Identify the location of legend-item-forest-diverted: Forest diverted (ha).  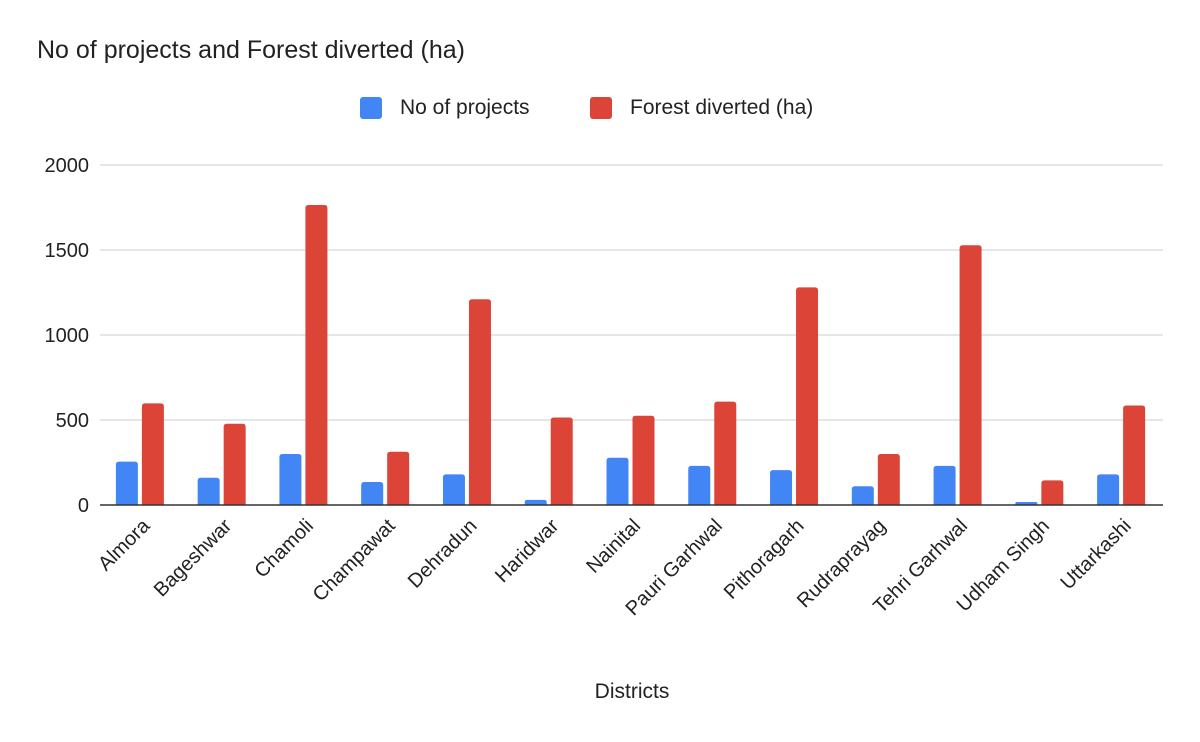
(701, 108).